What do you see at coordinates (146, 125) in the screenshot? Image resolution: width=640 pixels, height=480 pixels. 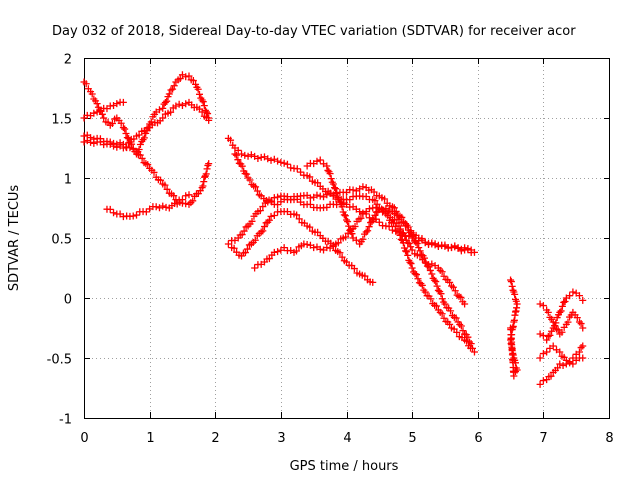 I see `series-sat-d` at bounding box center [146, 125].